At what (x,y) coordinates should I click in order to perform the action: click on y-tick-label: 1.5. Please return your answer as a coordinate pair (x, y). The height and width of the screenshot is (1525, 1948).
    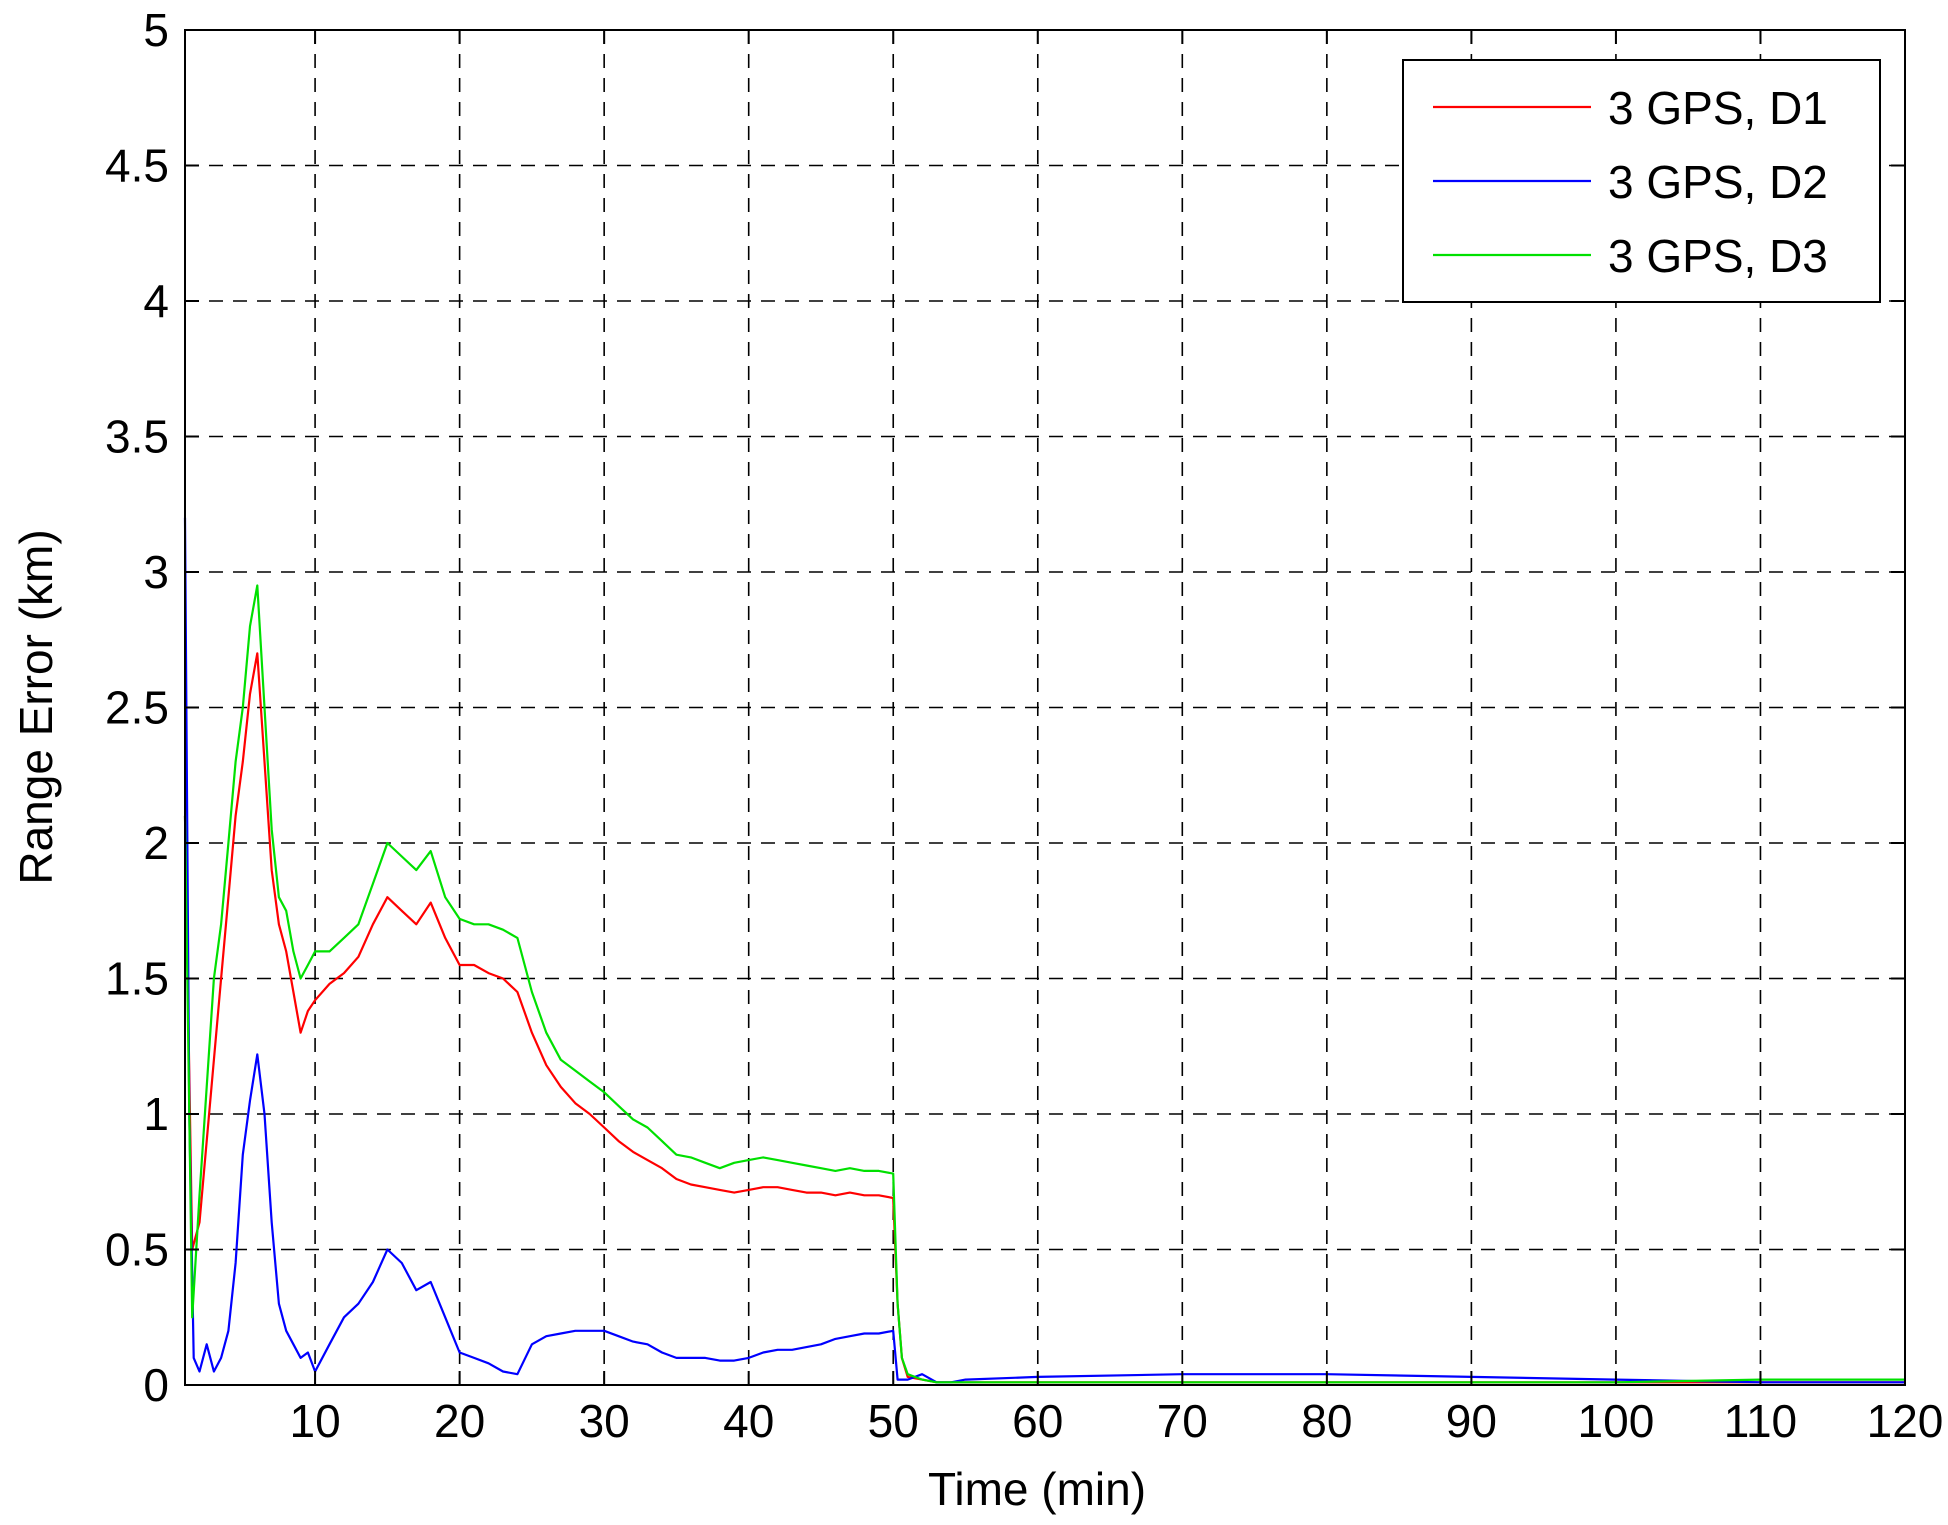
    Looking at the image, I should click on (137, 979).